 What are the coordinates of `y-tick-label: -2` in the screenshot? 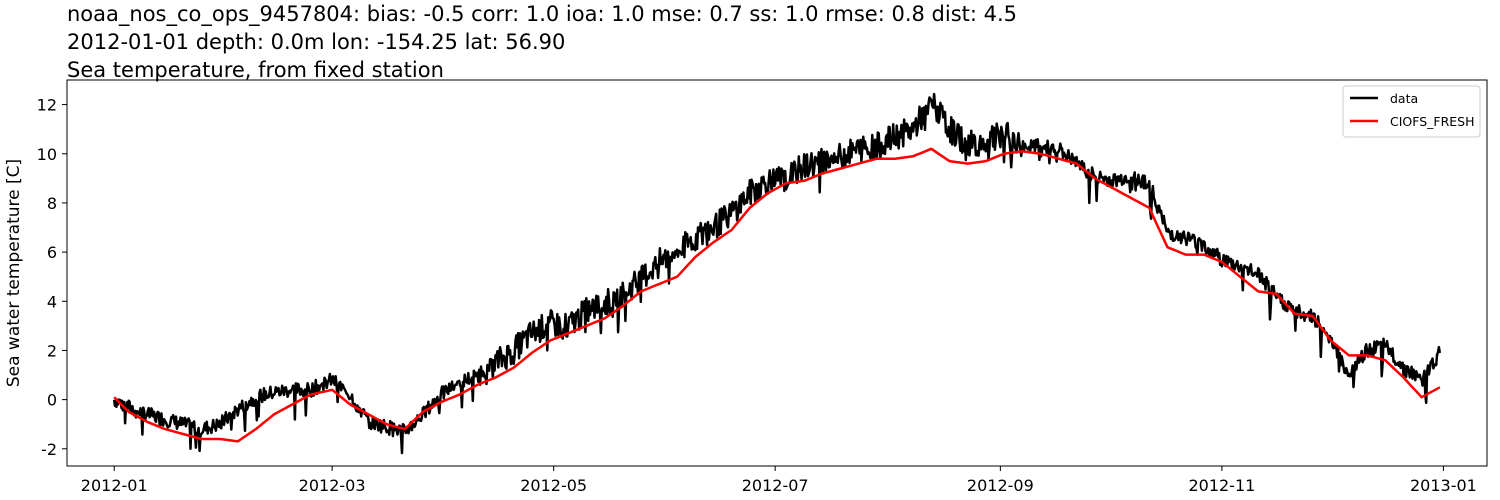 It's located at (49, 449).